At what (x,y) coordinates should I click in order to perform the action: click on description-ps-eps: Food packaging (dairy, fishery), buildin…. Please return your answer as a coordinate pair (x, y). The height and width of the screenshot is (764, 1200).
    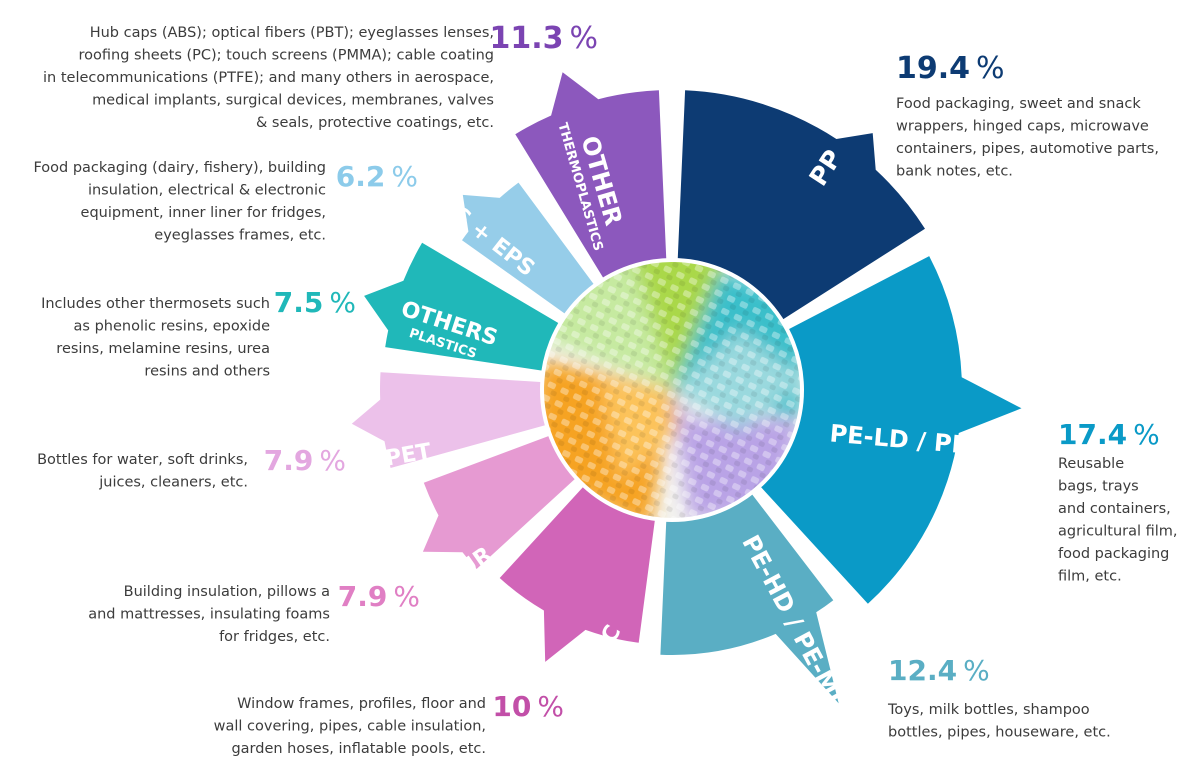
    Looking at the image, I should click on (179, 202).